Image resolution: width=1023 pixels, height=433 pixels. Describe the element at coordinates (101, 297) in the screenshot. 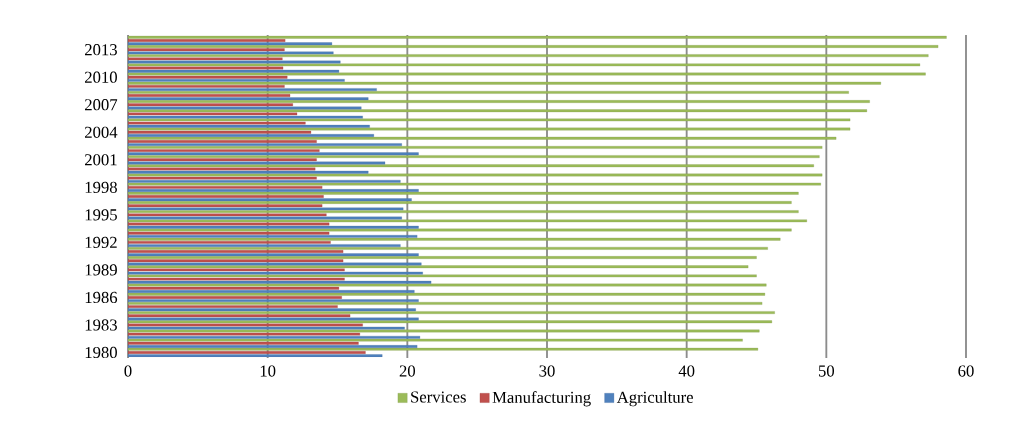

I see `y-tick-label: 1986` at that location.